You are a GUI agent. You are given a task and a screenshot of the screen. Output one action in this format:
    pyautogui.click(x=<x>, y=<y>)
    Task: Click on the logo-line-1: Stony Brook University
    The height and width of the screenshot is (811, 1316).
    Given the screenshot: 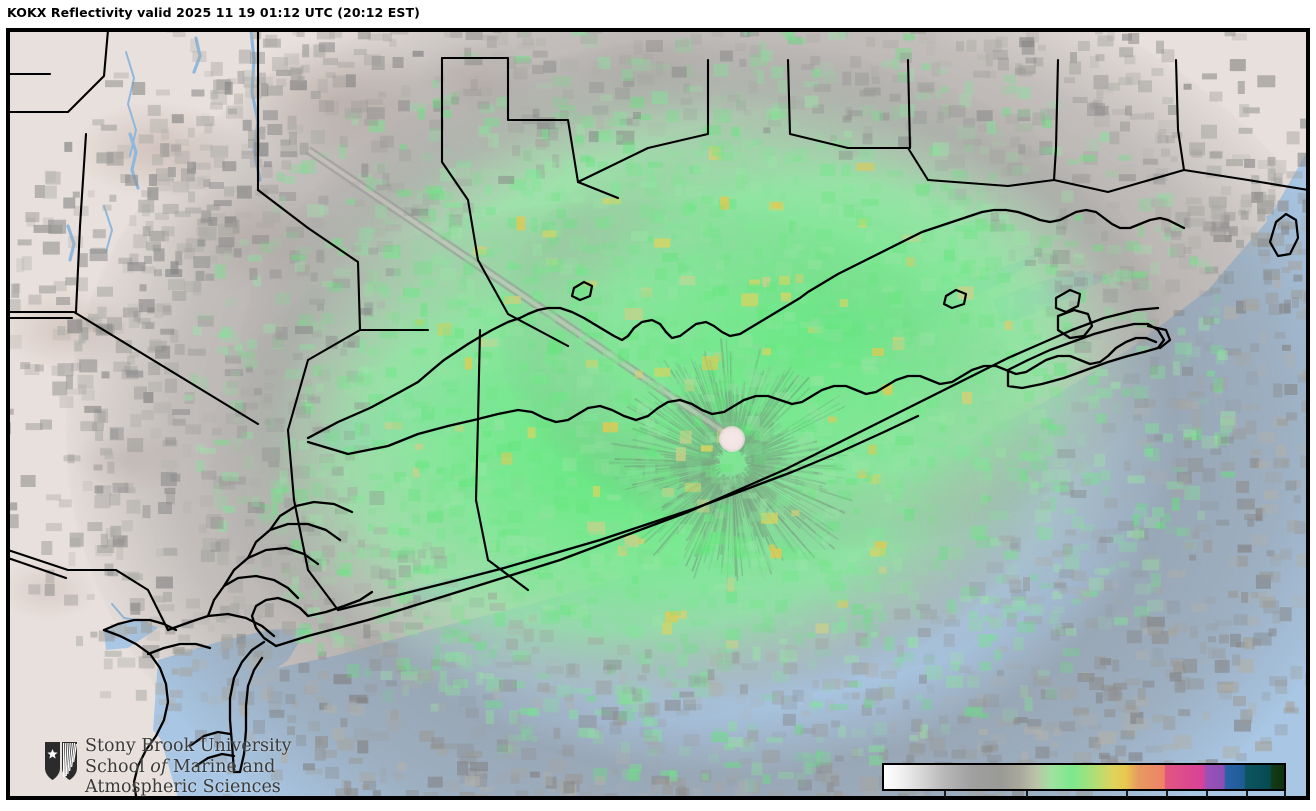 What is the action you would take?
    pyautogui.click(x=188, y=746)
    